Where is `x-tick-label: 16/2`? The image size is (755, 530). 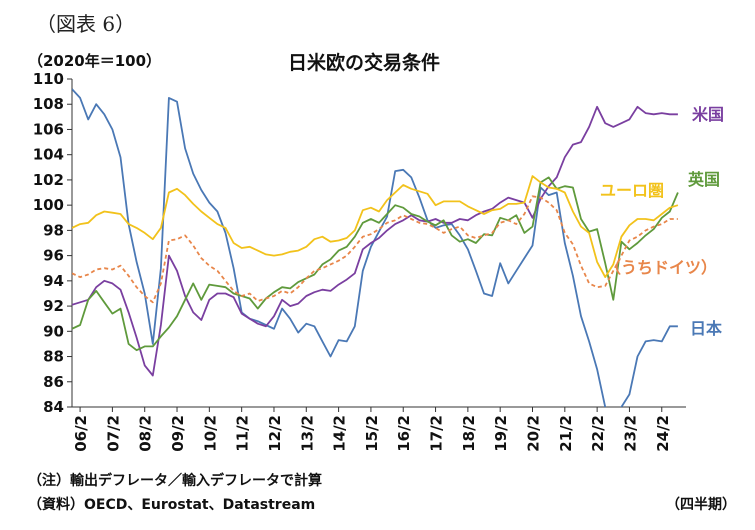 x-tick-label: 16/2 is located at coordinates (404, 433).